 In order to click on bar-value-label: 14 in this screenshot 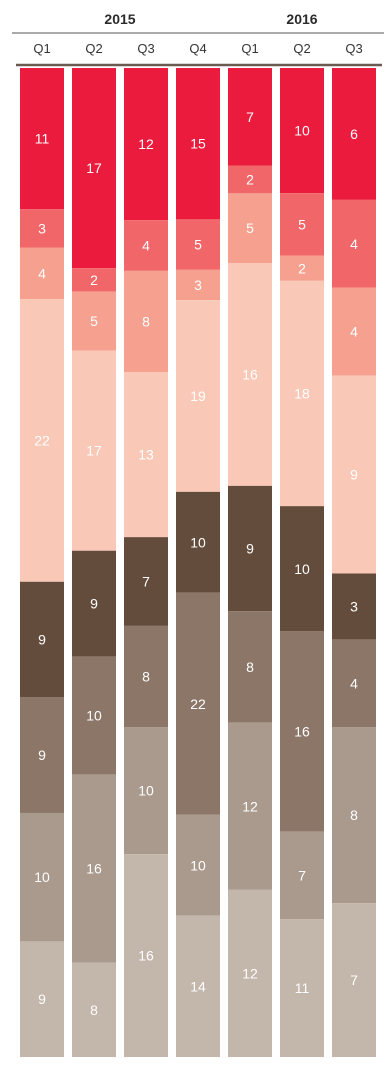, I will do `click(198, 986)`.